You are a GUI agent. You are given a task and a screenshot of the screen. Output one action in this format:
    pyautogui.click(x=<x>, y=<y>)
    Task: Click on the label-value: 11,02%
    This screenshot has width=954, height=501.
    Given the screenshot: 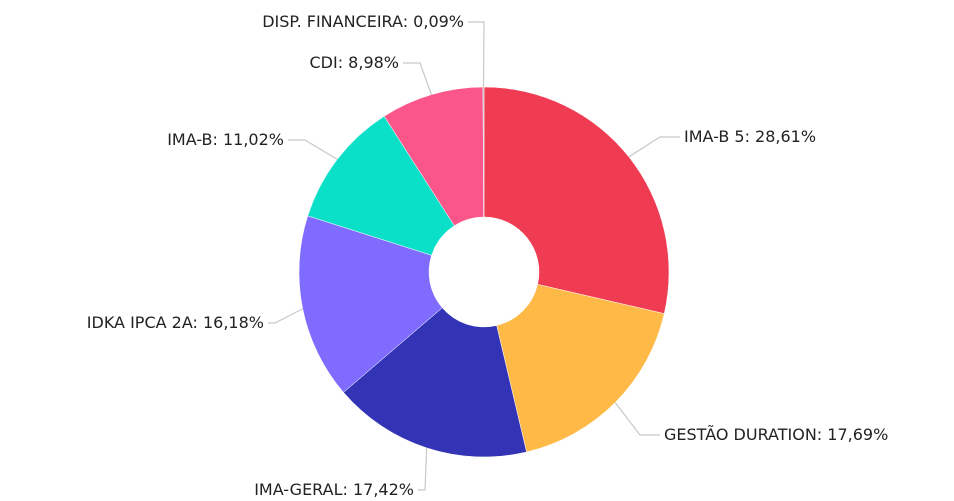 What is the action you would take?
    pyautogui.click(x=253, y=139)
    